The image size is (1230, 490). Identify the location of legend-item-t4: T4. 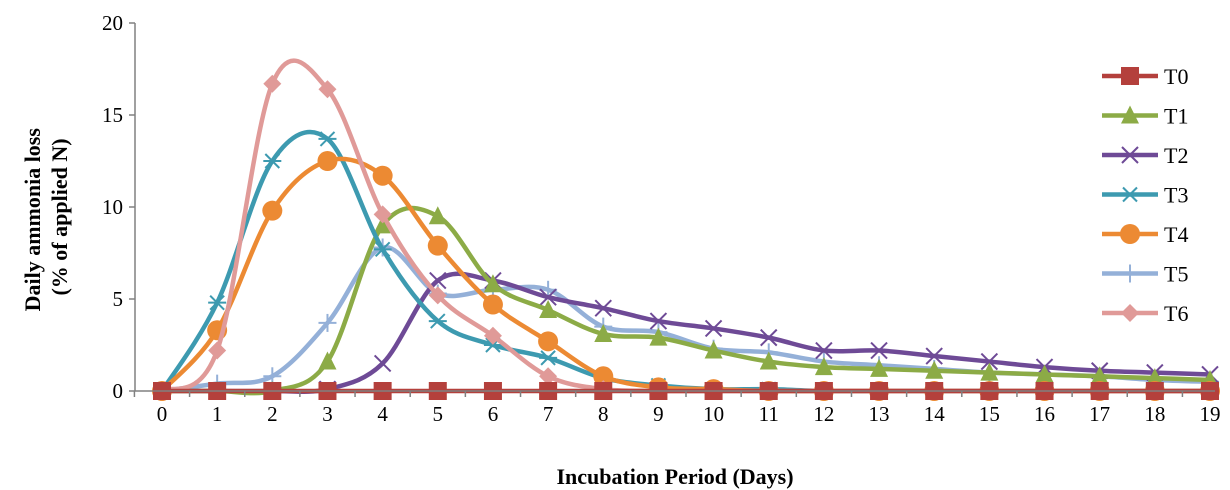
(1145, 234).